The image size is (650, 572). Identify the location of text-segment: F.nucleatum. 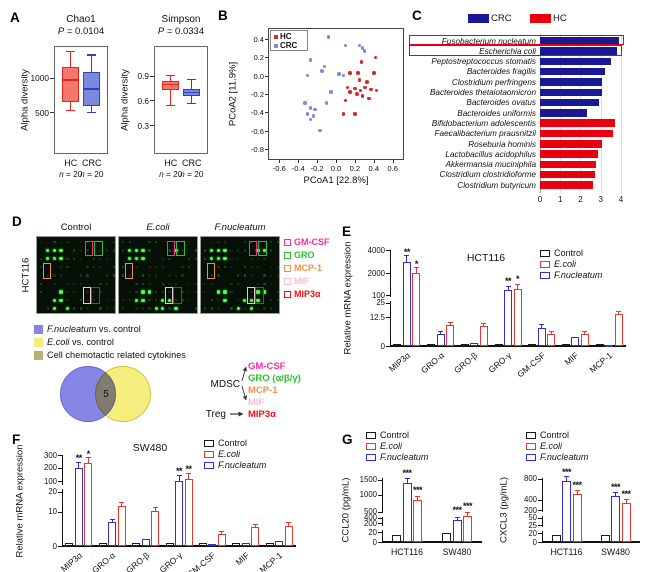
(72, 329).